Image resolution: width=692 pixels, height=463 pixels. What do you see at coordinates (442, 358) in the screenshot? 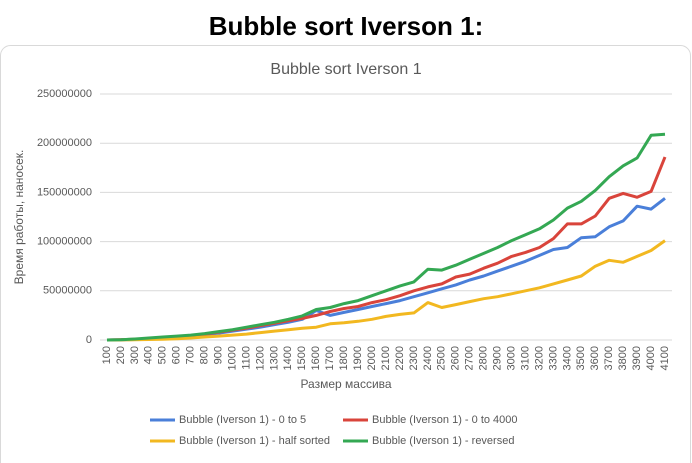
I see `x-tick-label: 2500` at bounding box center [442, 358].